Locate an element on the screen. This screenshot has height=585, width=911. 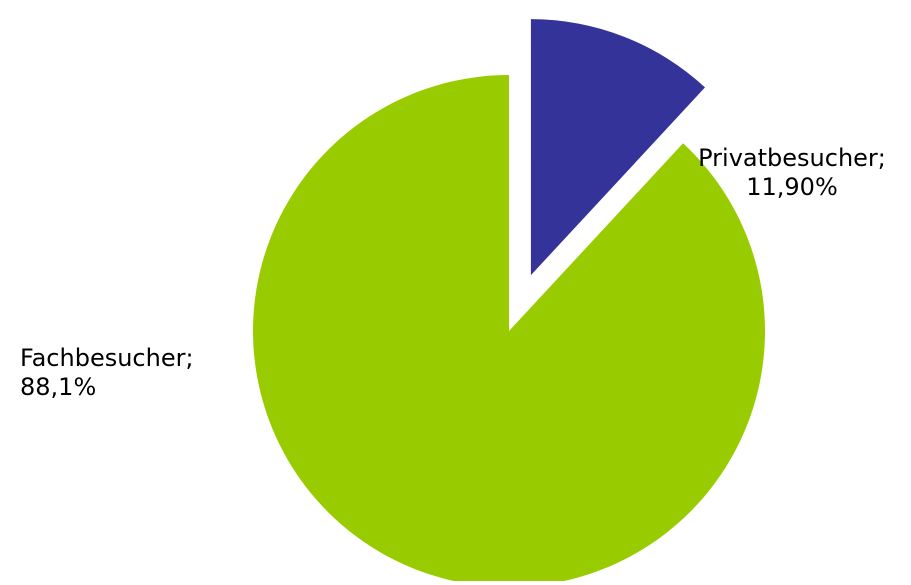
data-label-privatbesucher-line-2: 11,90% is located at coordinates (792, 187).